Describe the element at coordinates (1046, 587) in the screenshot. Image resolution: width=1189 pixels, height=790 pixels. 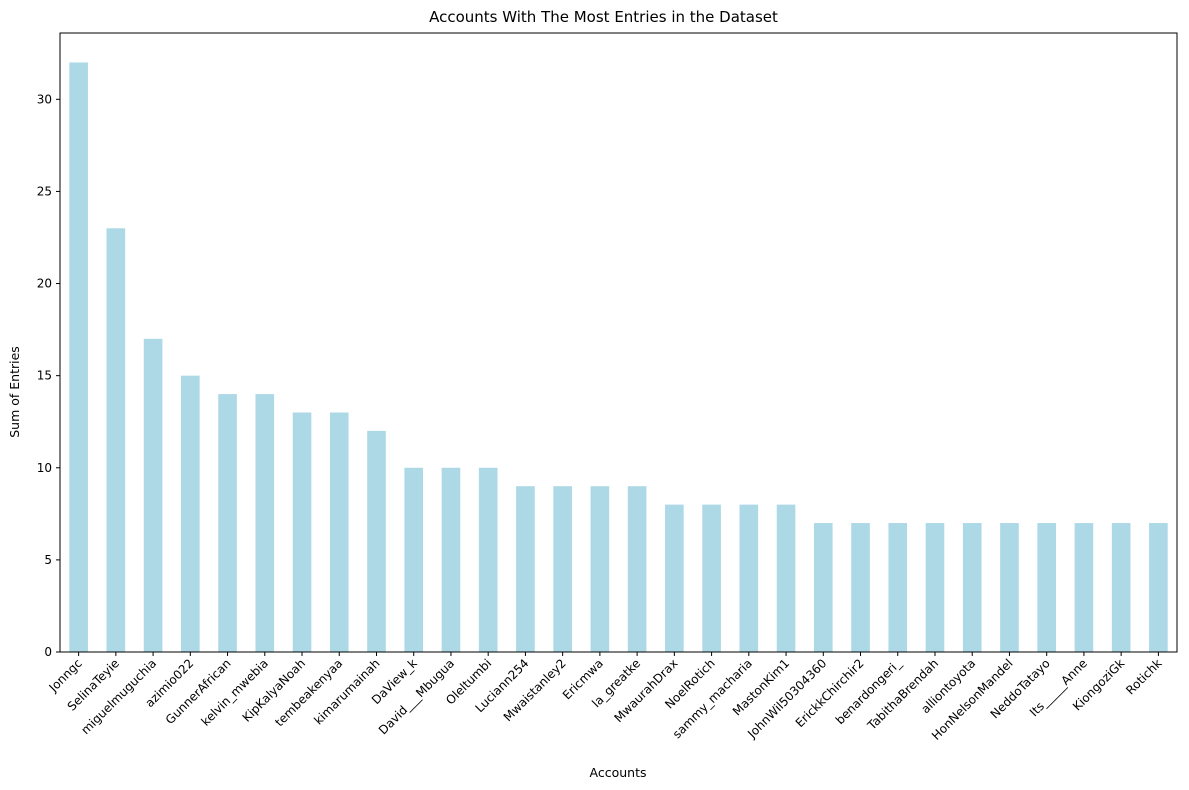
I see `bar-NeddoTatayo` at that location.